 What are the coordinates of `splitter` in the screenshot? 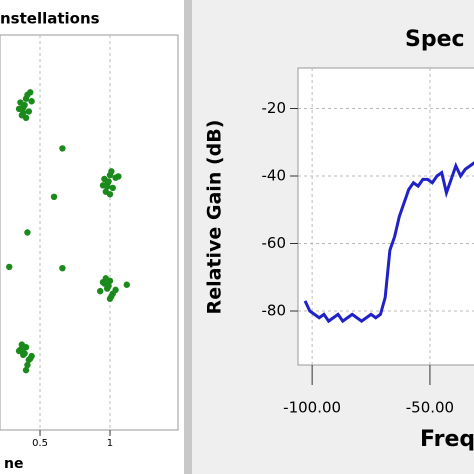 It's located at (188, 237).